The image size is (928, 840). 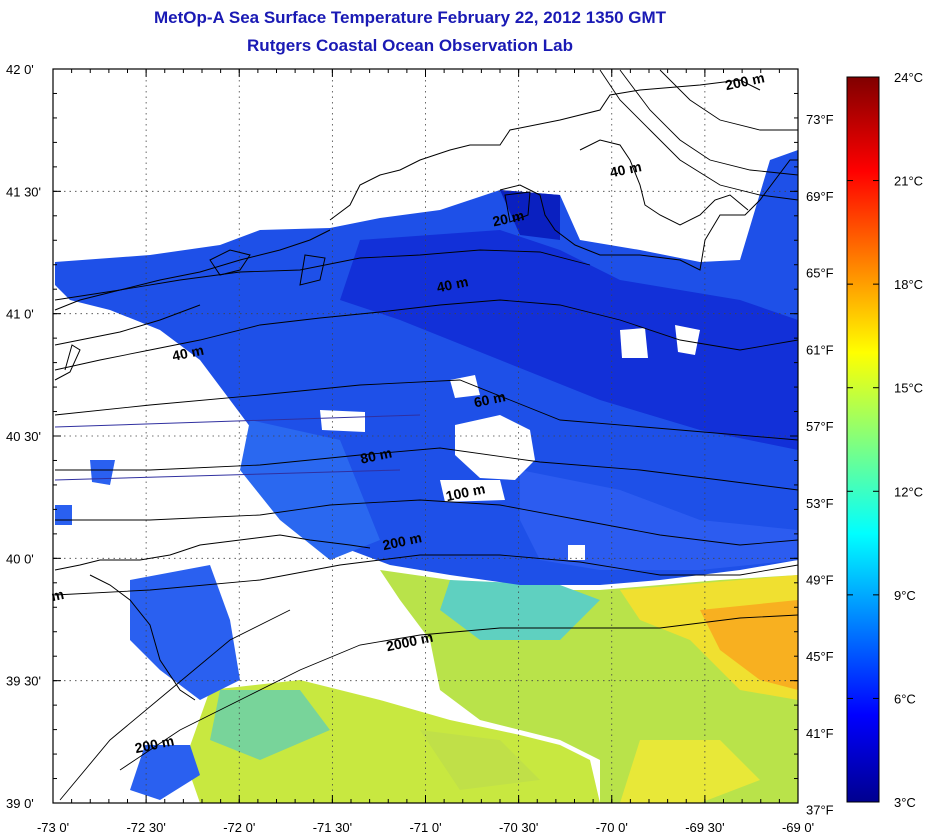 What do you see at coordinates (23, 681) in the screenshot?
I see `lat-tick-label: 39 30'` at bounding box center [23, 681].